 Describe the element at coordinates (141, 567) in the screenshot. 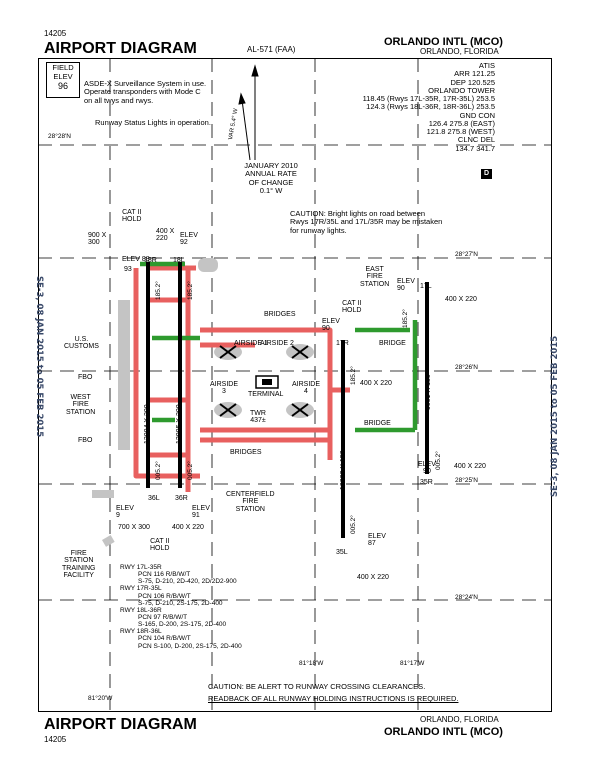

I see `pcn-rwy-17l: RWY 17L-35R` at that location.